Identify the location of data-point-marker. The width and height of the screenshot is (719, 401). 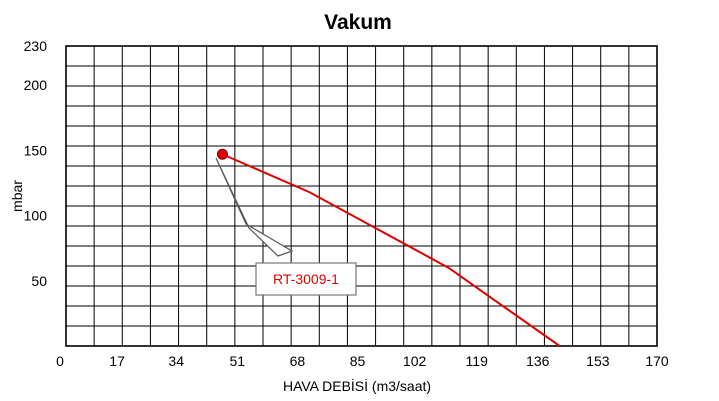
(222, 154).